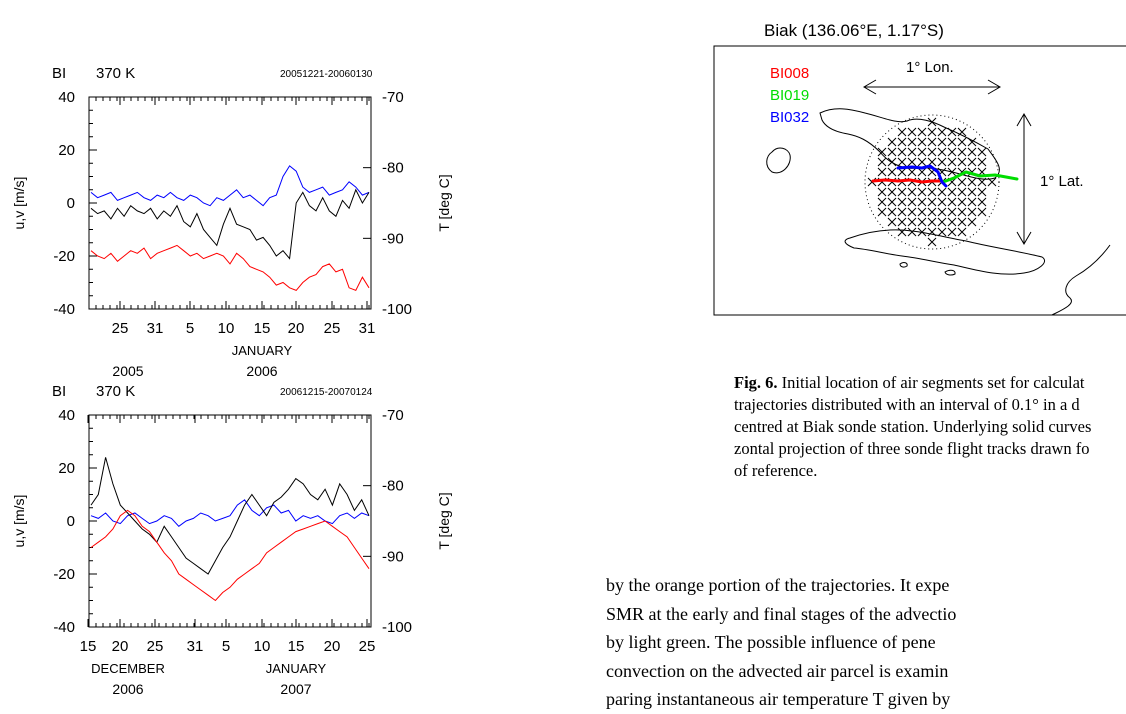  What do you see at coordinates (444, 202) in the screenshot?
I see `y2-axis-title: T [deg C]` at bounding box center [444, 202].